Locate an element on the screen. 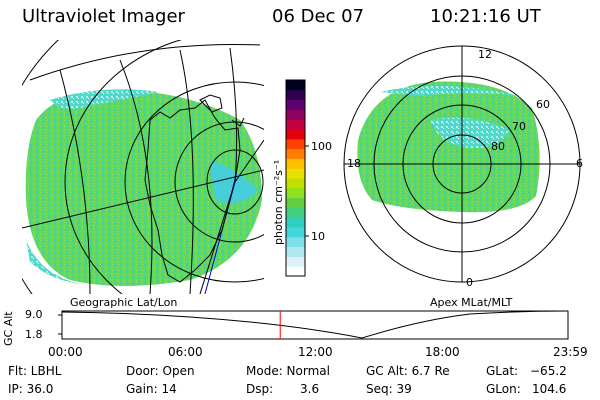  alt-tick-1-8: 1.8 is located at coordinates (34, 334).